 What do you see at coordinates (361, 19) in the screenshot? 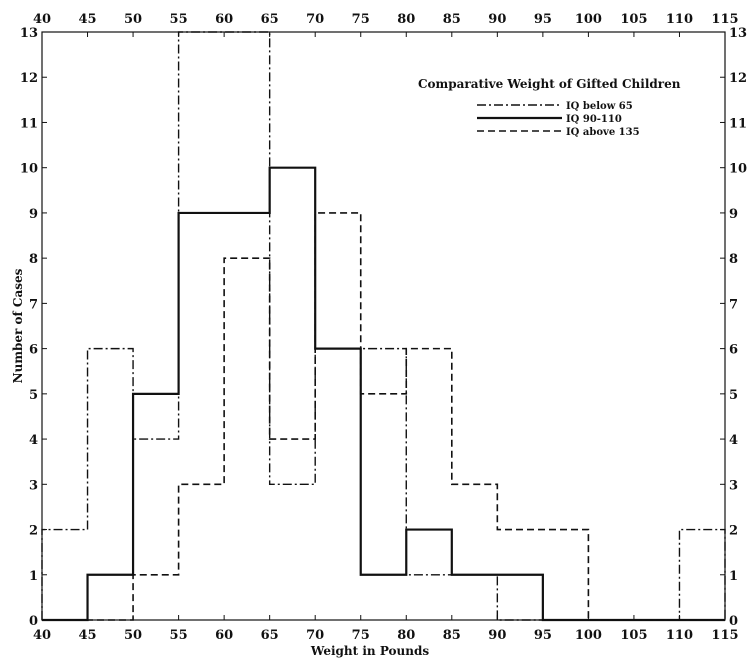
I see `x-tick-label-top: 75` at bounding box center [361, 19].